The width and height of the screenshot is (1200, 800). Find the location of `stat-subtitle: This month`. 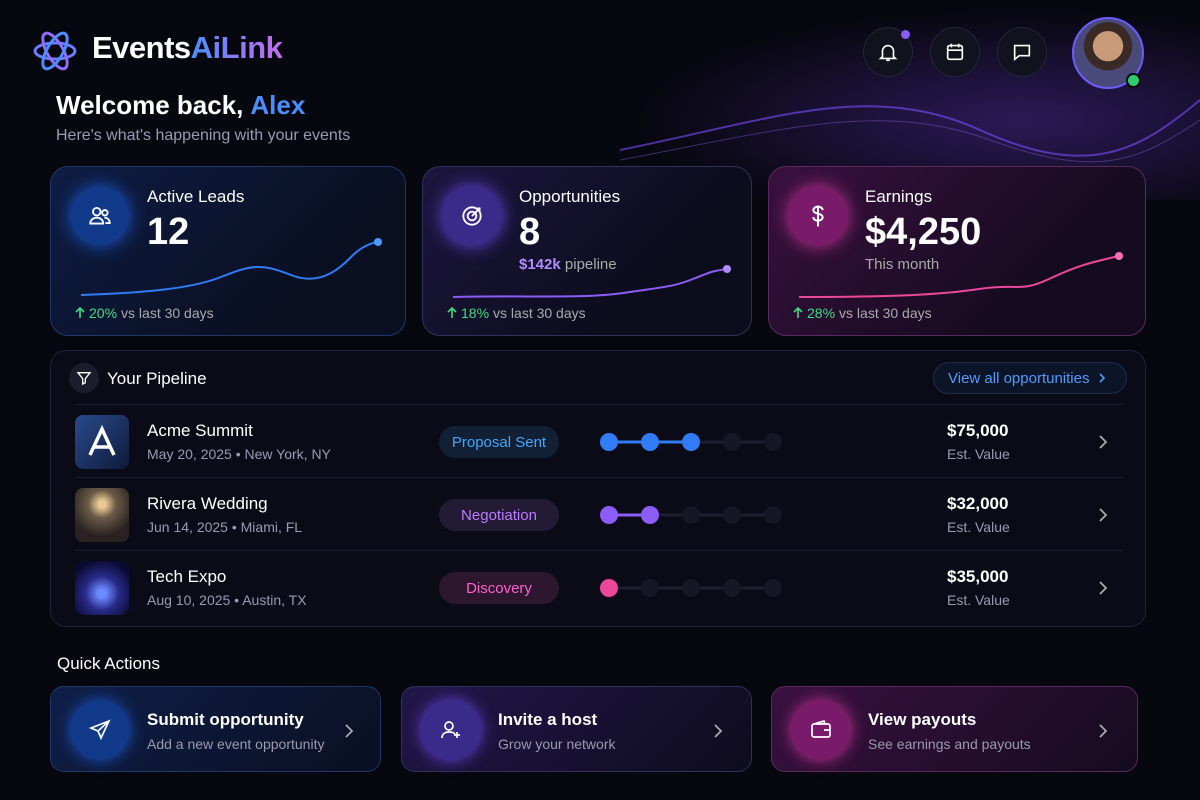

stat-subtitle: This month is located at coordinates (902, 264).